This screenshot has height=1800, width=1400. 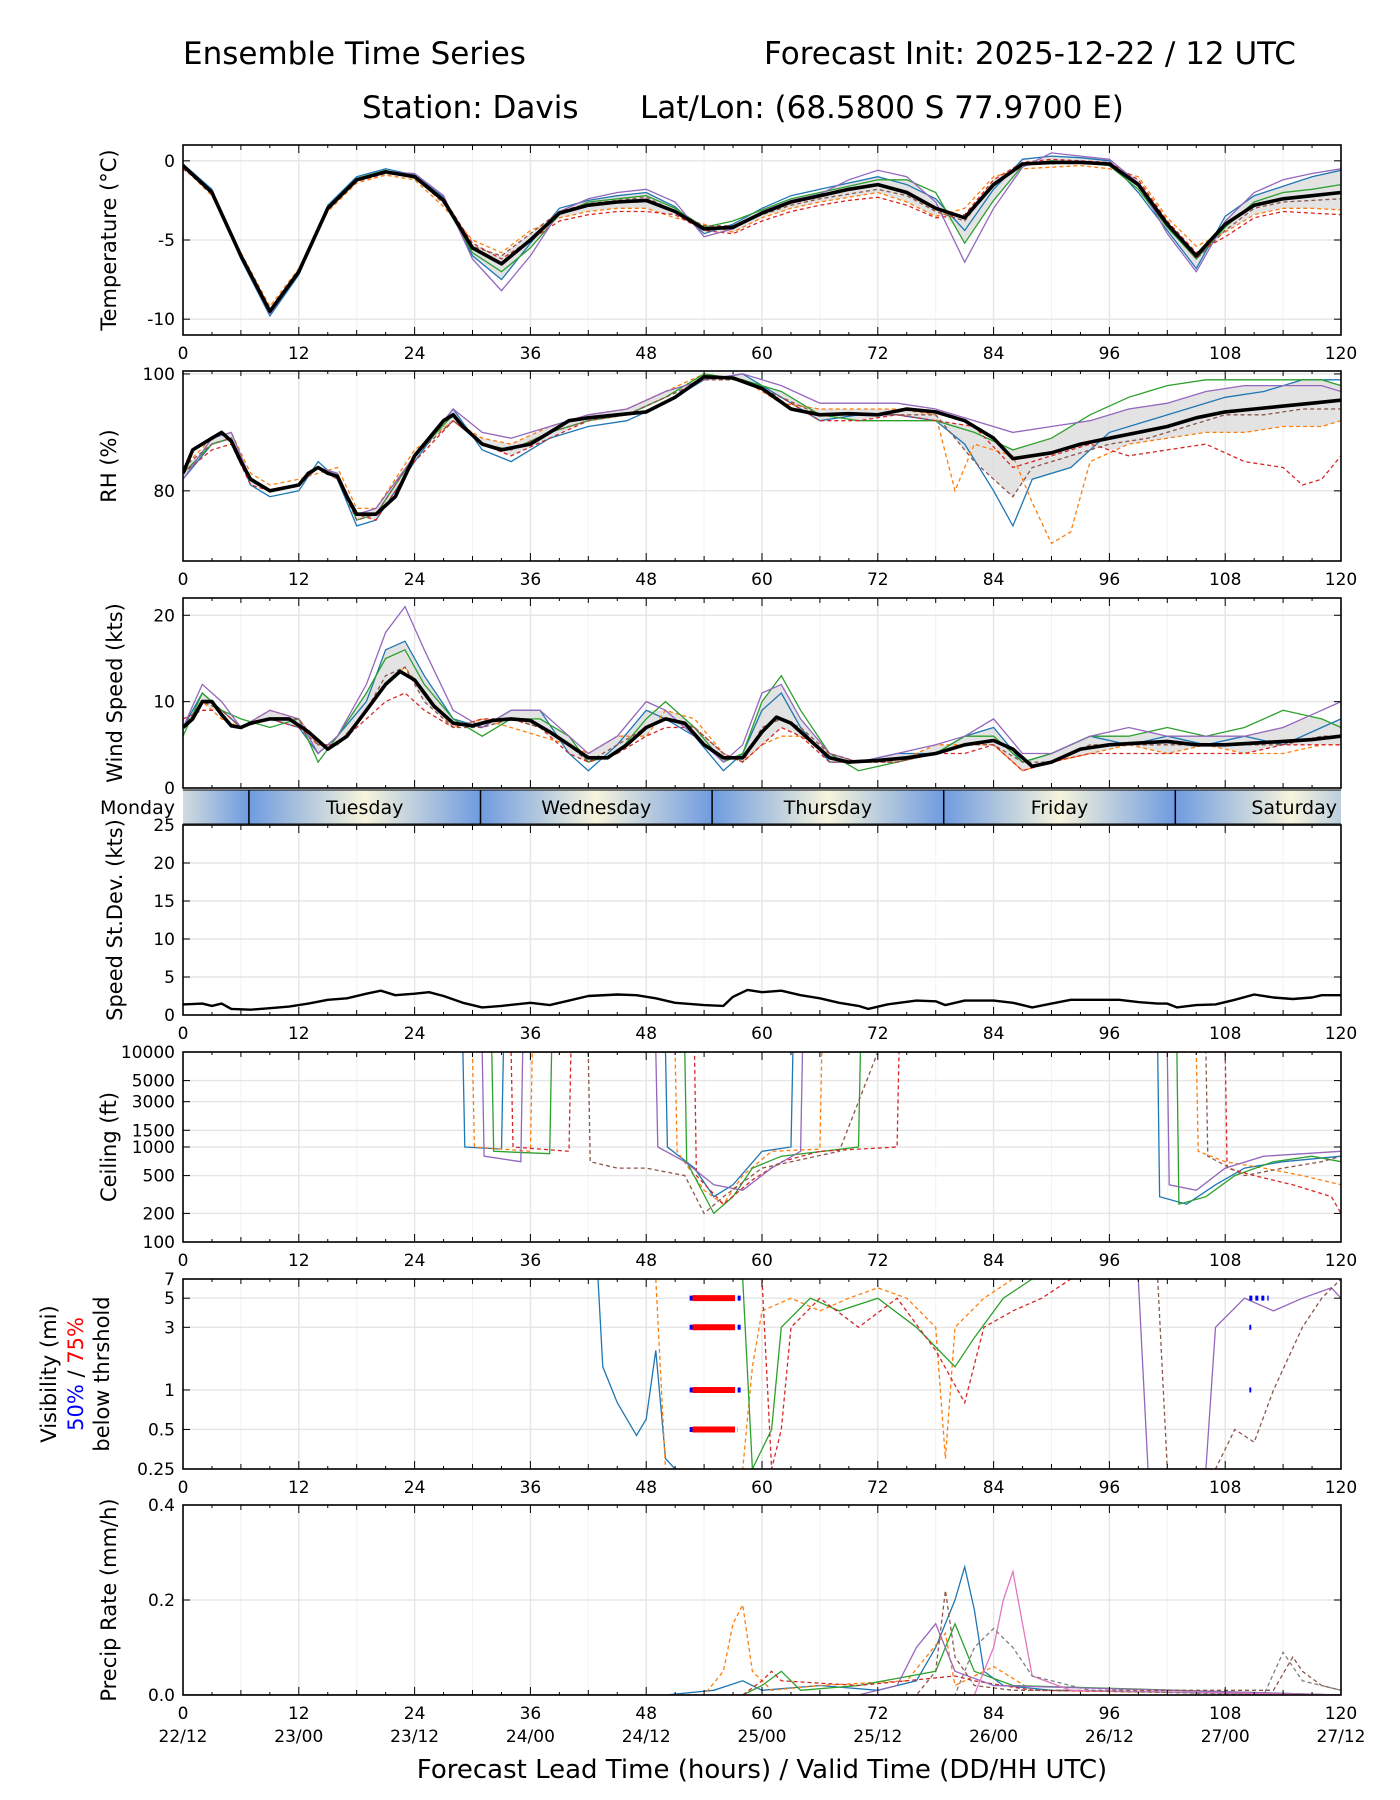 What do you see at coordinates (183, 1737) in the screenshot?
I see `x-tick-label-valid: 22/12` at bounding box center [183, 1737].